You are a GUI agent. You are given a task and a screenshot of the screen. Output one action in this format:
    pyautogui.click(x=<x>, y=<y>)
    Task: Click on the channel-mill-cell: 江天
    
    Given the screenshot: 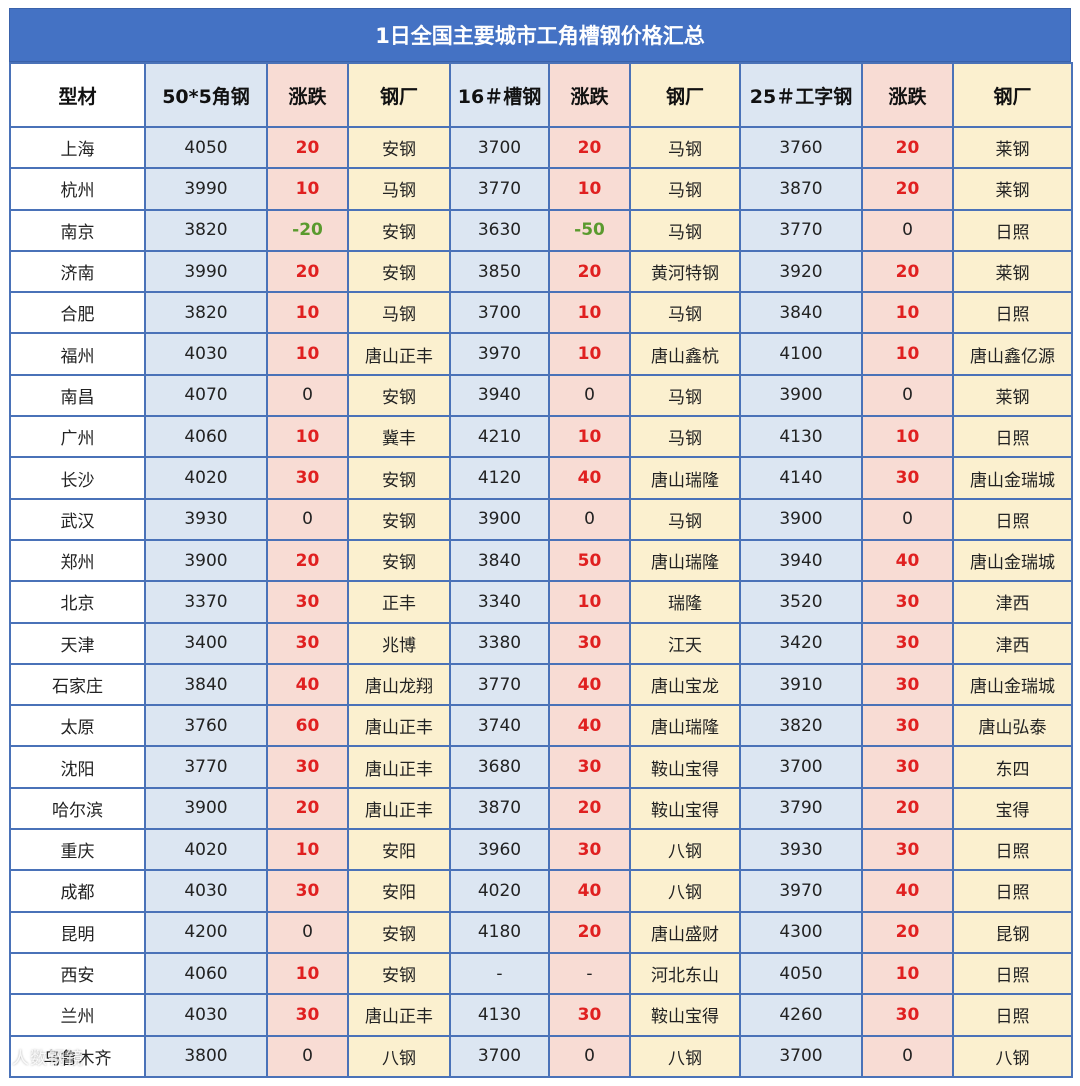 What is the action you would take?
    pyautogui.click(x=685, y=643)
    